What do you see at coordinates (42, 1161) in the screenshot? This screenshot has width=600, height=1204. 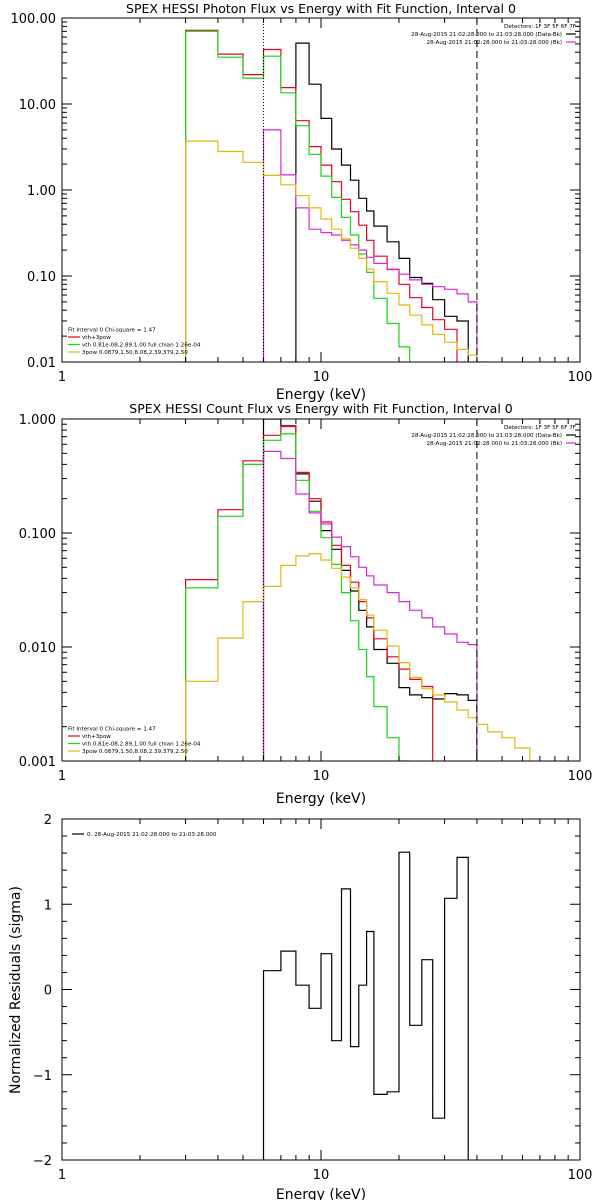 I see `y-tick-label: −2` at bounding box center [42, 1161].